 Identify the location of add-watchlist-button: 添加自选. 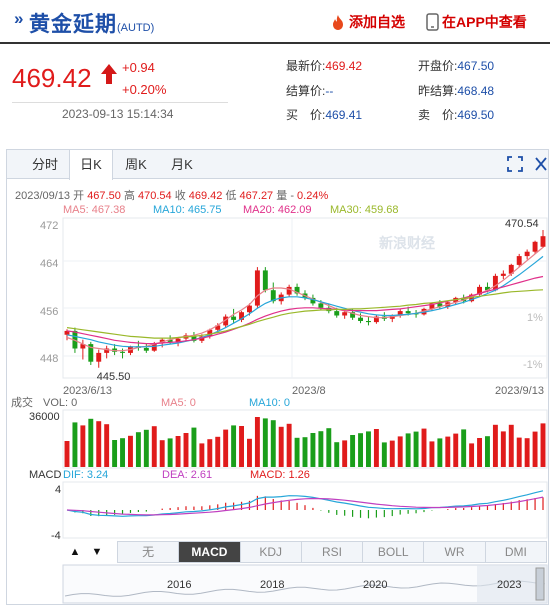
(367, 22).